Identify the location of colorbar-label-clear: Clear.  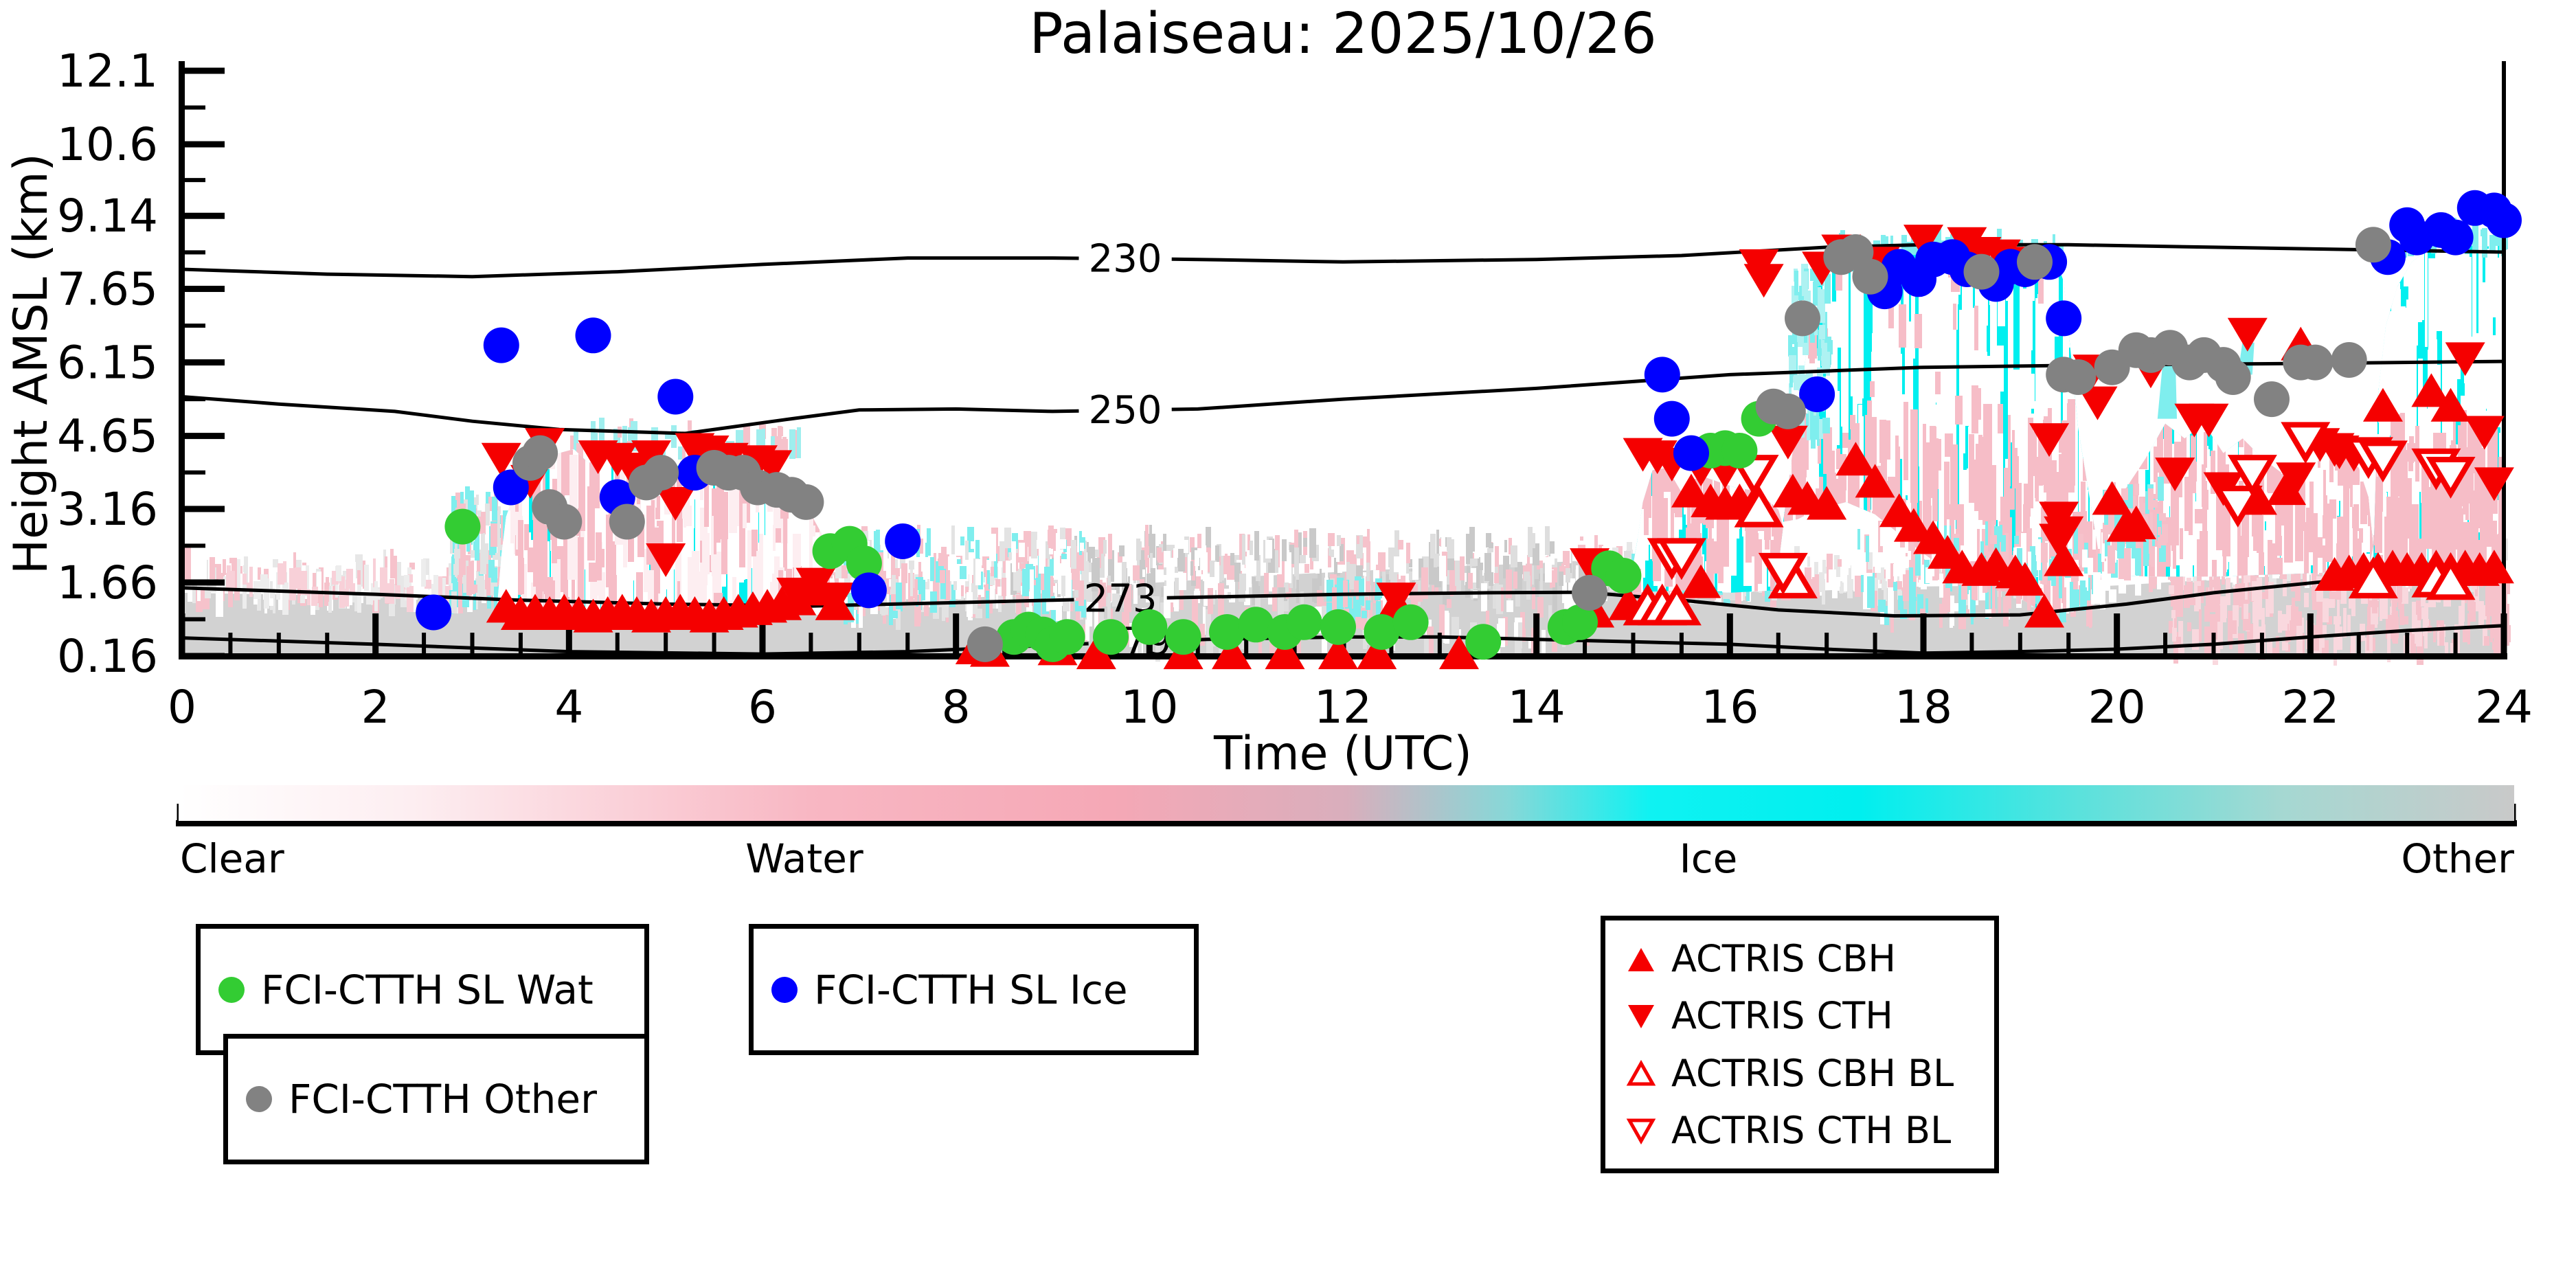
(232, 858).